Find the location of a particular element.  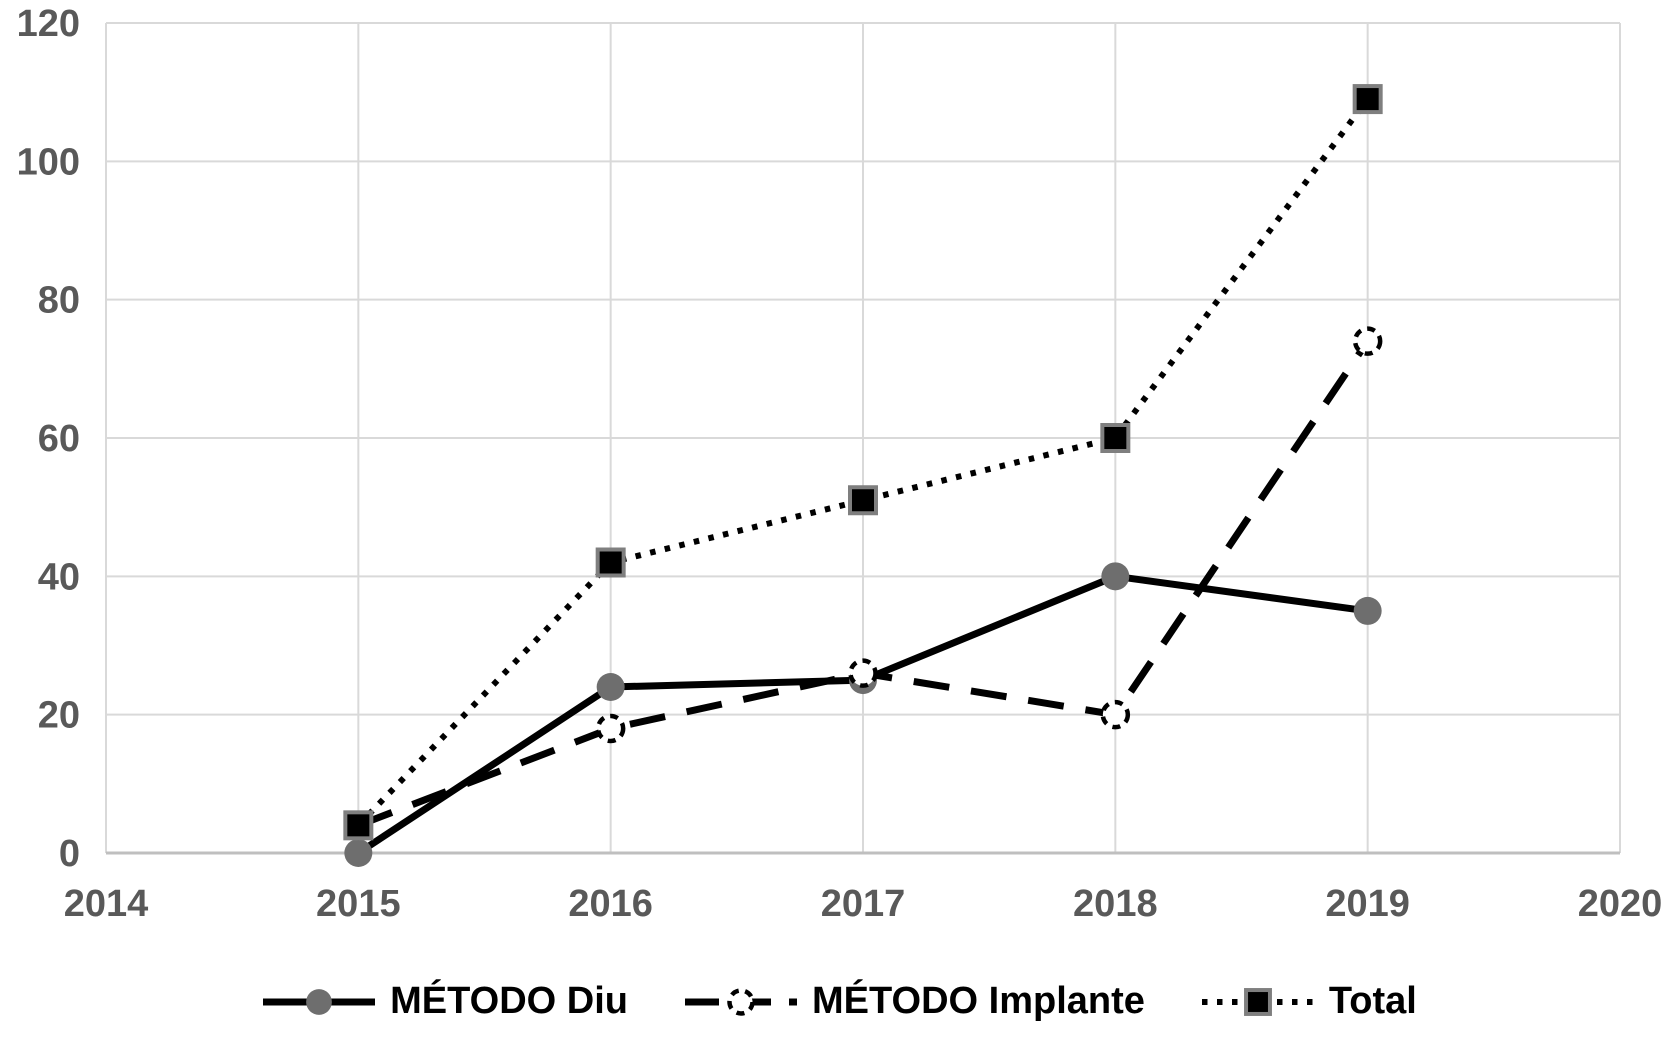

legend-label-total: Total is located at coordinates (1372, 1001).